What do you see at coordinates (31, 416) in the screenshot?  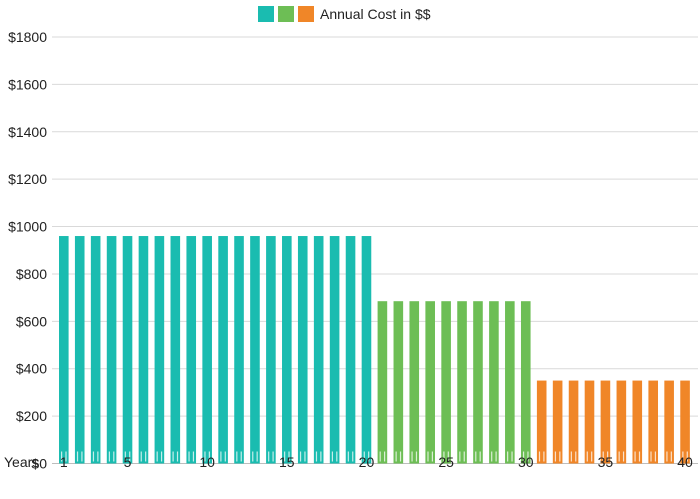 I see `y-tick-label-200: $200` at bounding box center [31, 416].